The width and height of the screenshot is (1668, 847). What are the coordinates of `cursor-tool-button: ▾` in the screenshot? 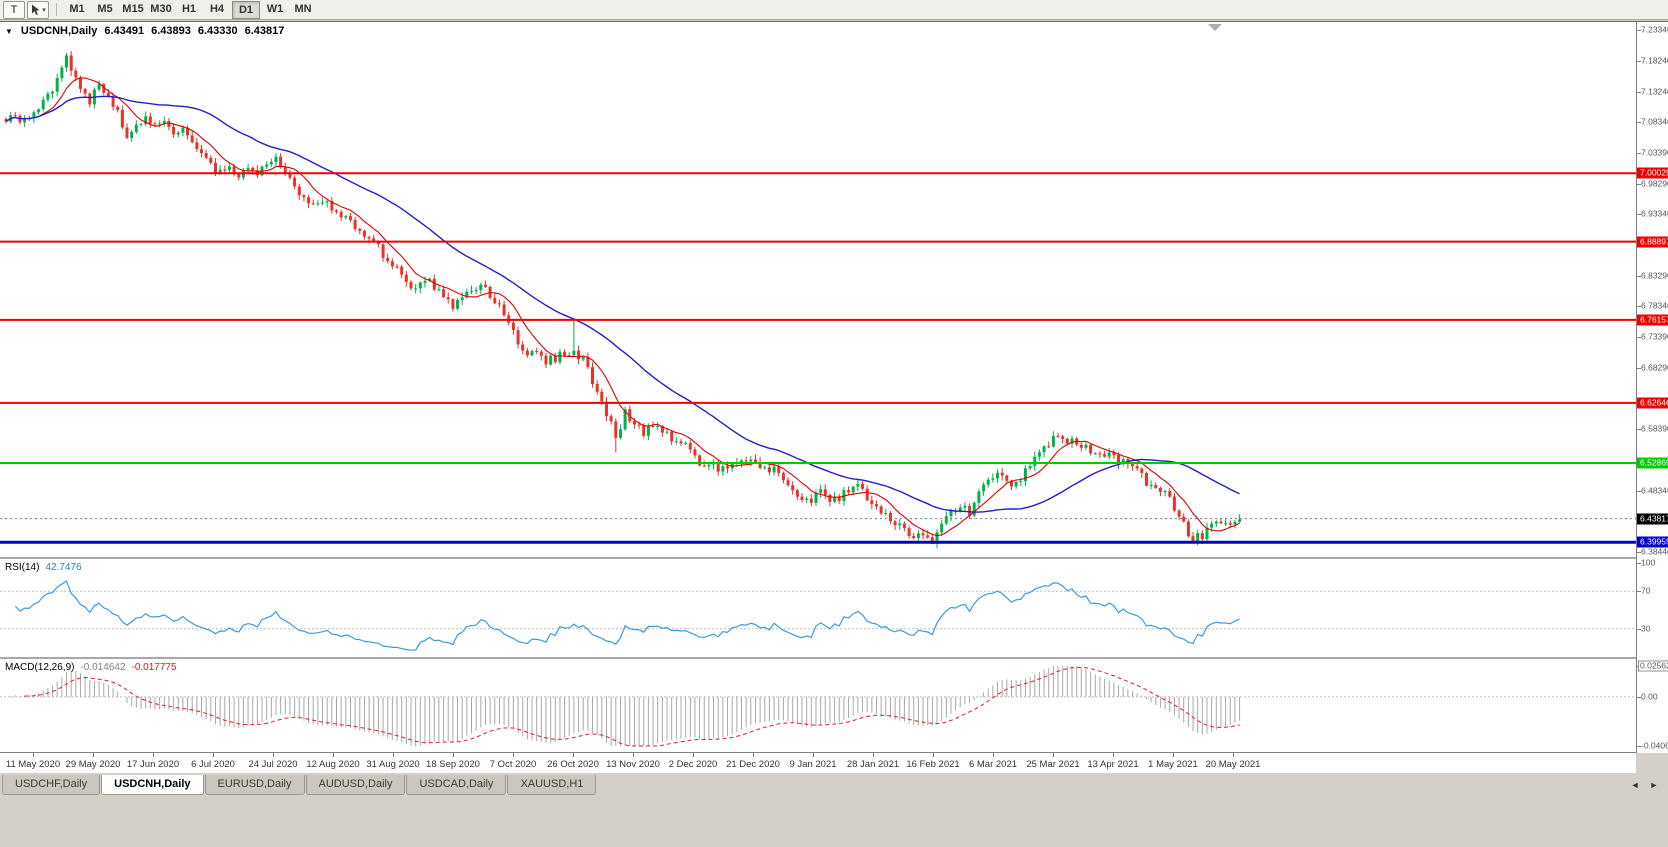 It's located at (38, 9).